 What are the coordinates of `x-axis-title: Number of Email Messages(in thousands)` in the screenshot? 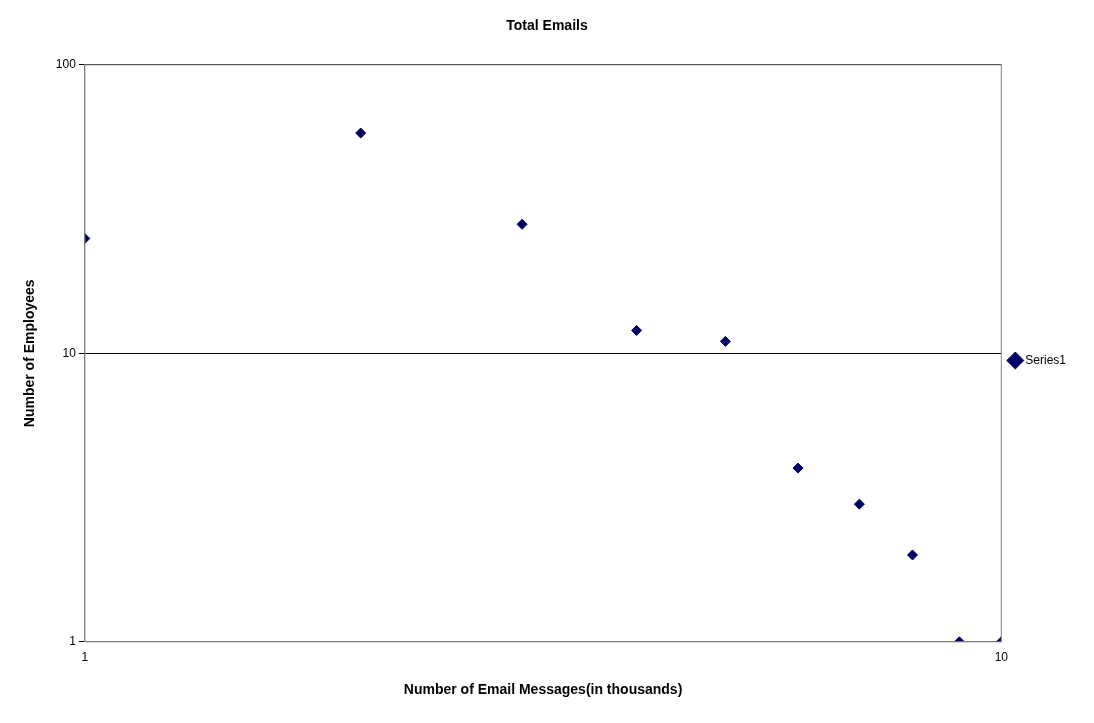 It's located at (543, 689).